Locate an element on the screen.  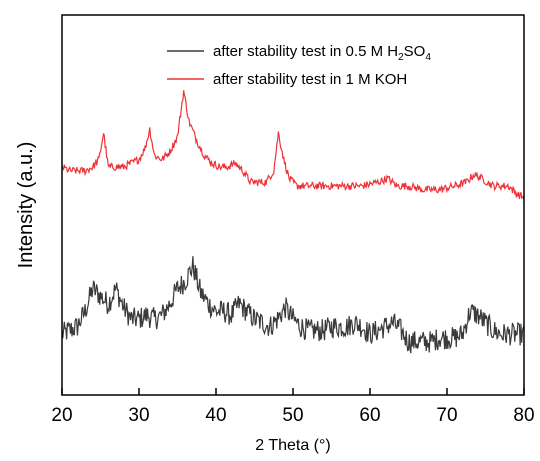
x-tick-label: 80 is located at coordinates (523, 415).